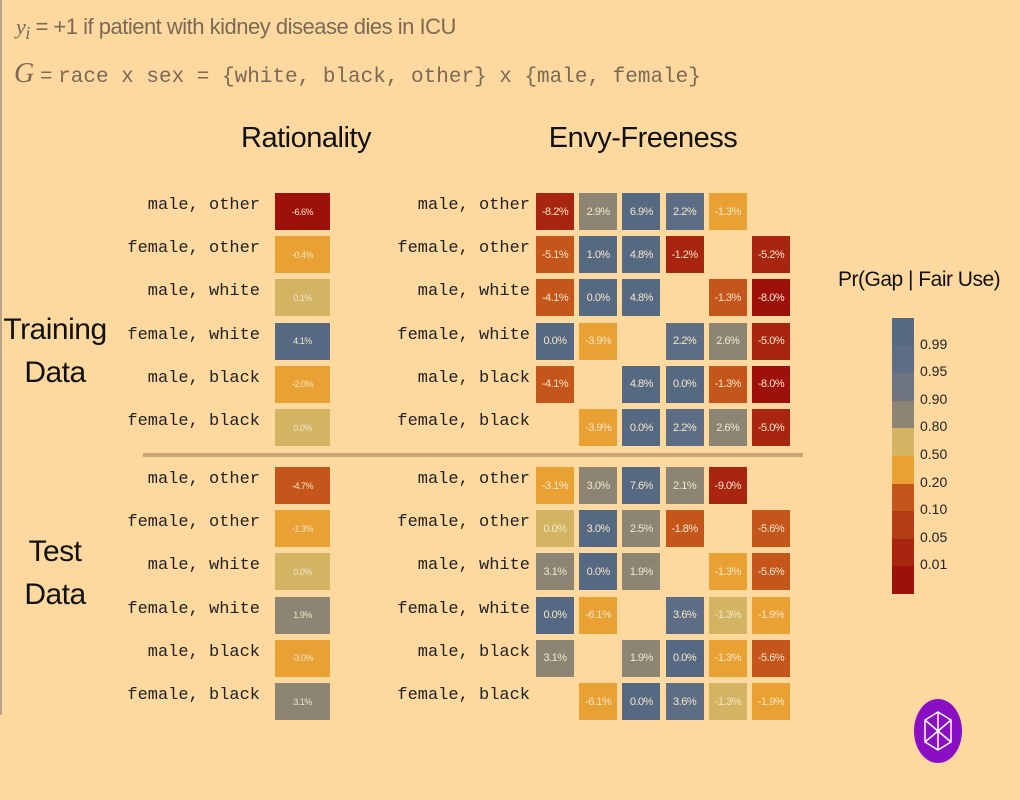 Image resolution: width=1020 pixels, height=800 pixels. I want to click on rationality-cell: -3.0%, so click(302, 658).